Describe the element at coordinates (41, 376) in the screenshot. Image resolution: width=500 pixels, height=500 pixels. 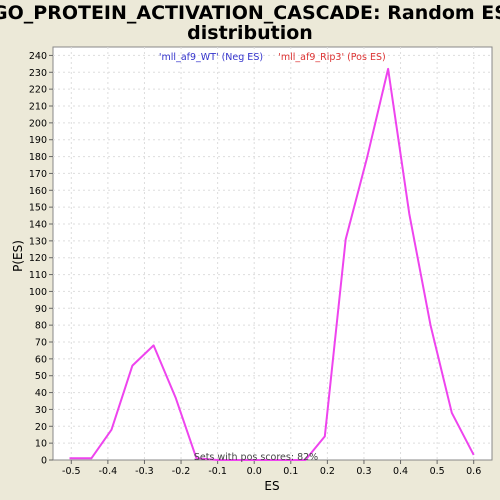
I see `y-tick-label: 50` at that location.